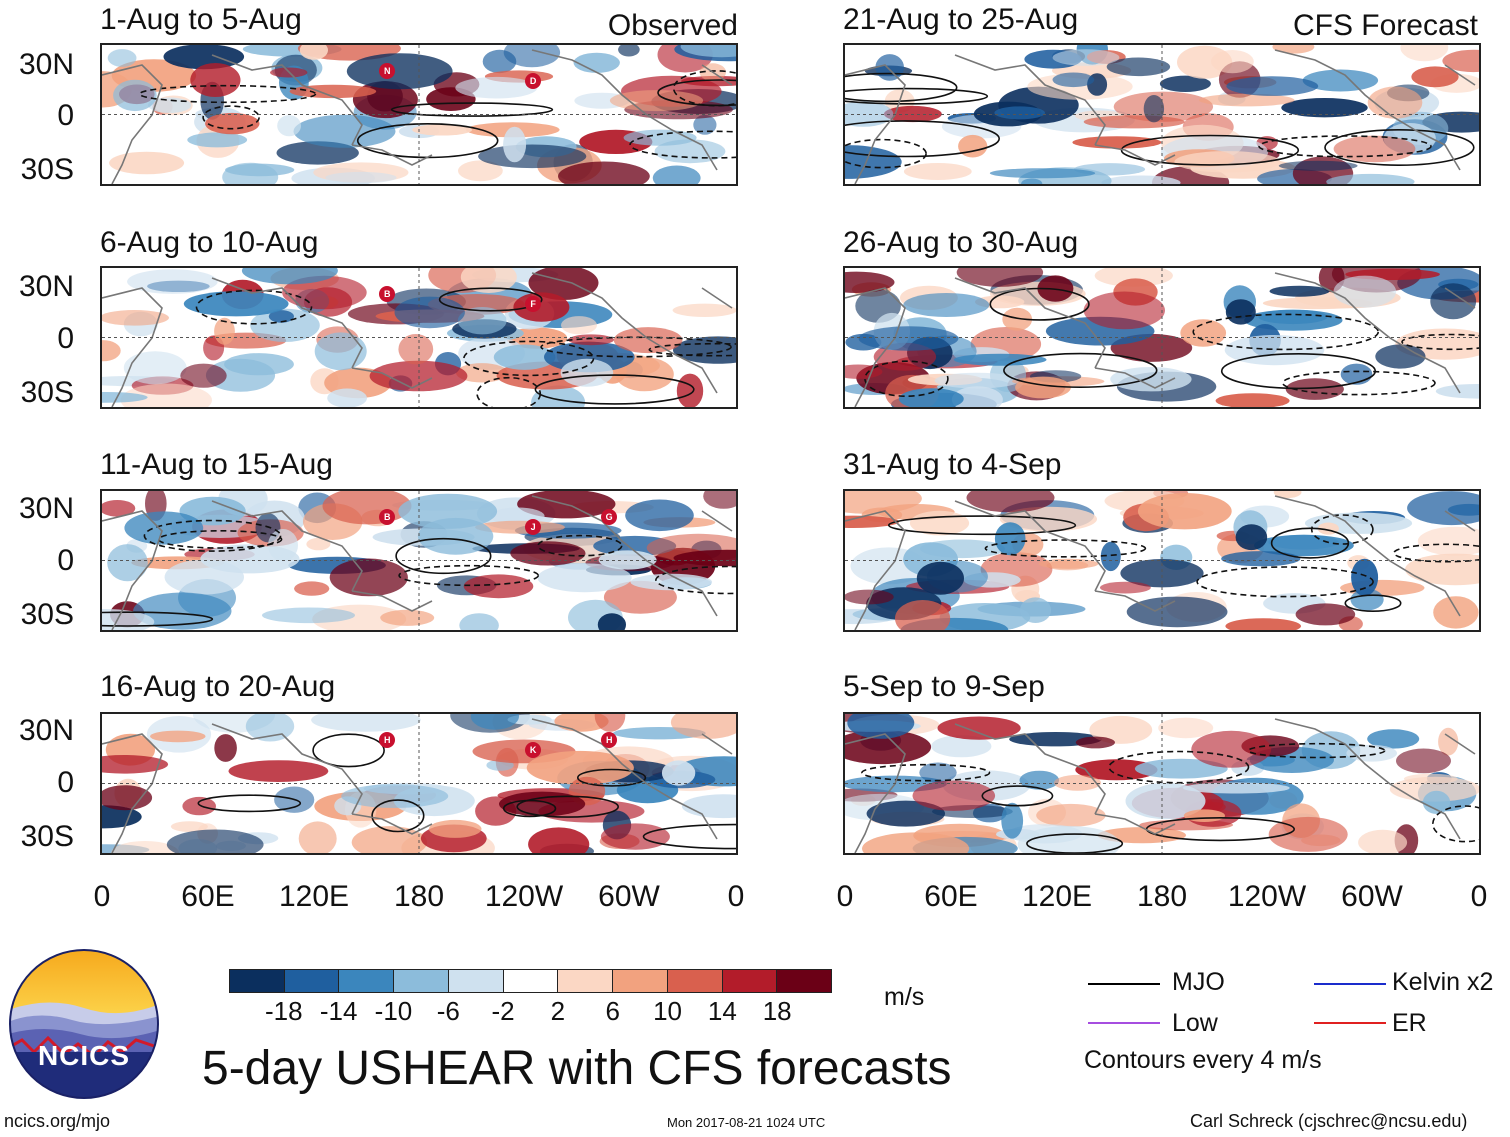 The image size is (1510, 1137). I want to click on panel-title-left-2: 6-Aug to 10-Aug, so click(209, 242).